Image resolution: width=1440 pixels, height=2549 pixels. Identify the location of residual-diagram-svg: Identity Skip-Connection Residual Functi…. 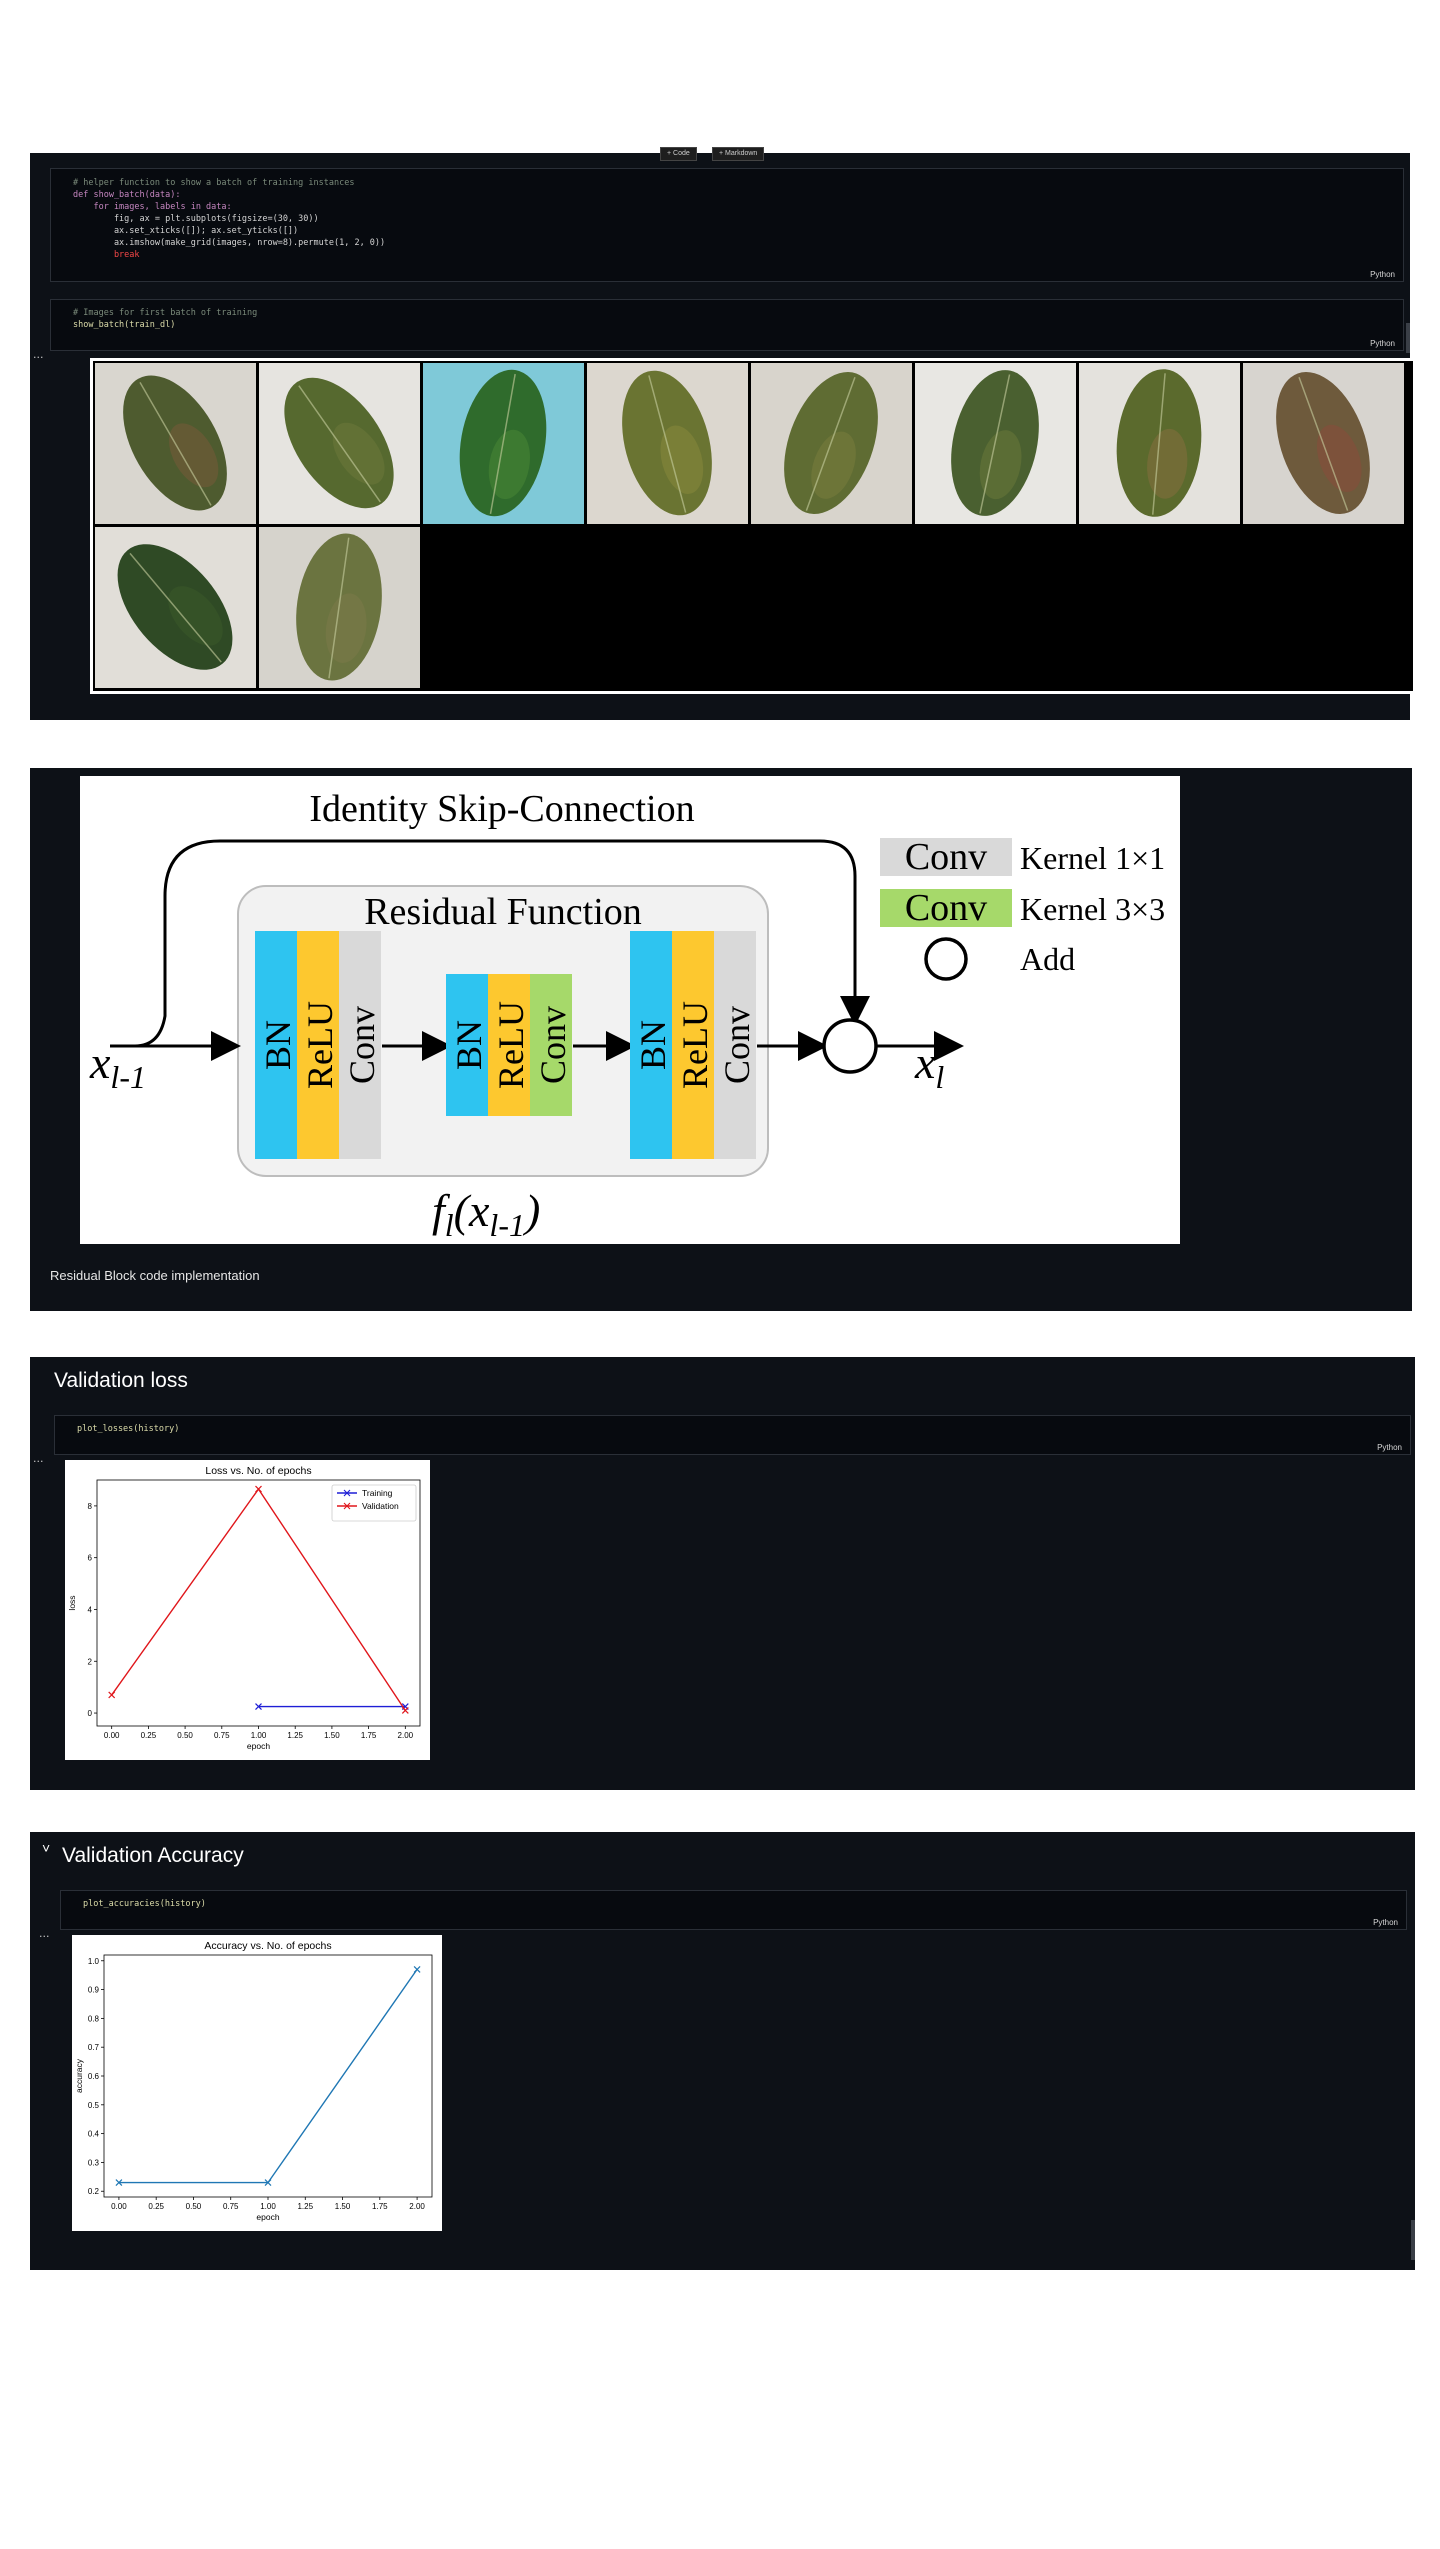
(627, 1015).